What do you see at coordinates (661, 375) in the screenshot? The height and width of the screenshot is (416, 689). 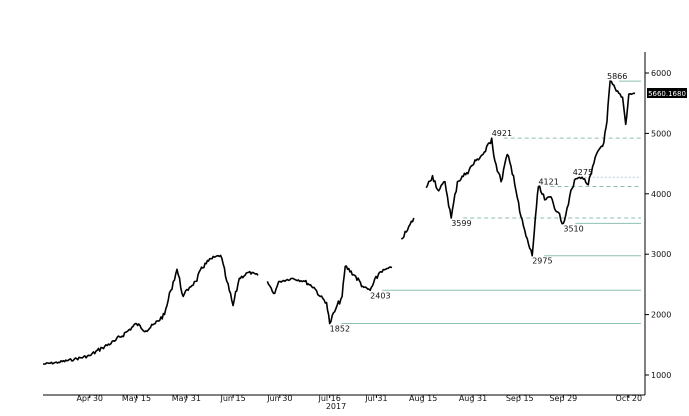 I see `y-tick-label: 1000` at bounding box center [661, 375].